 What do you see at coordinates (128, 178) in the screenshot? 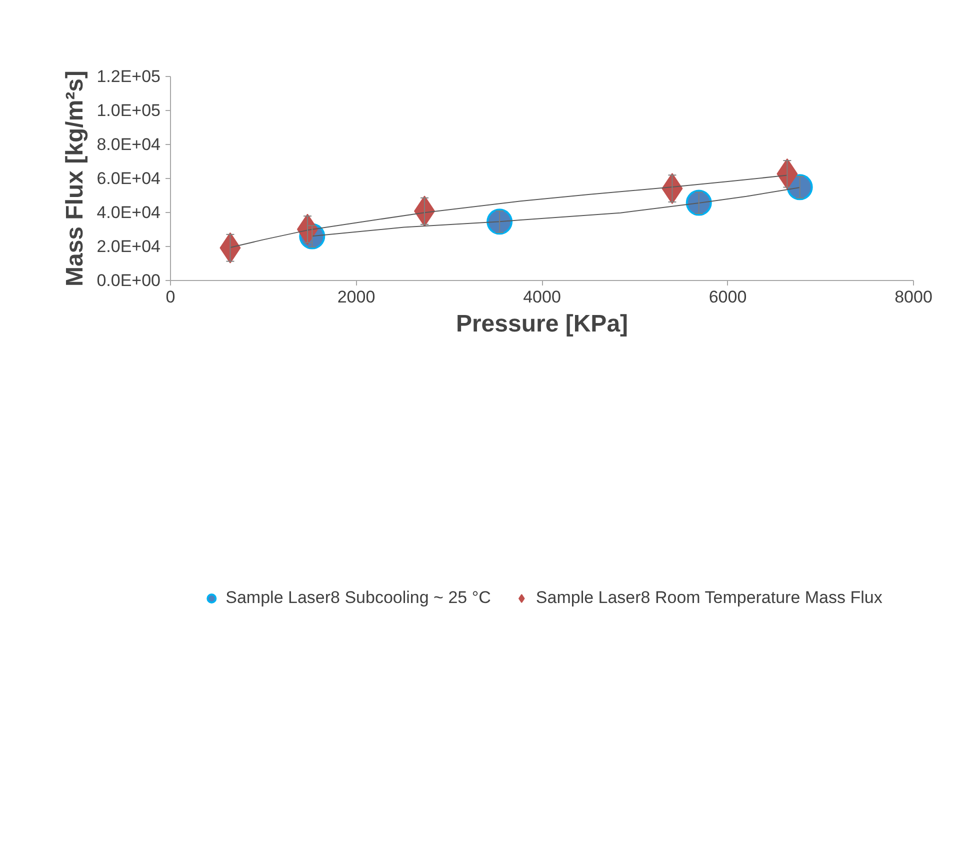
I see `y-tick-label: 6.0E+04` at bounding box center [128, 178].